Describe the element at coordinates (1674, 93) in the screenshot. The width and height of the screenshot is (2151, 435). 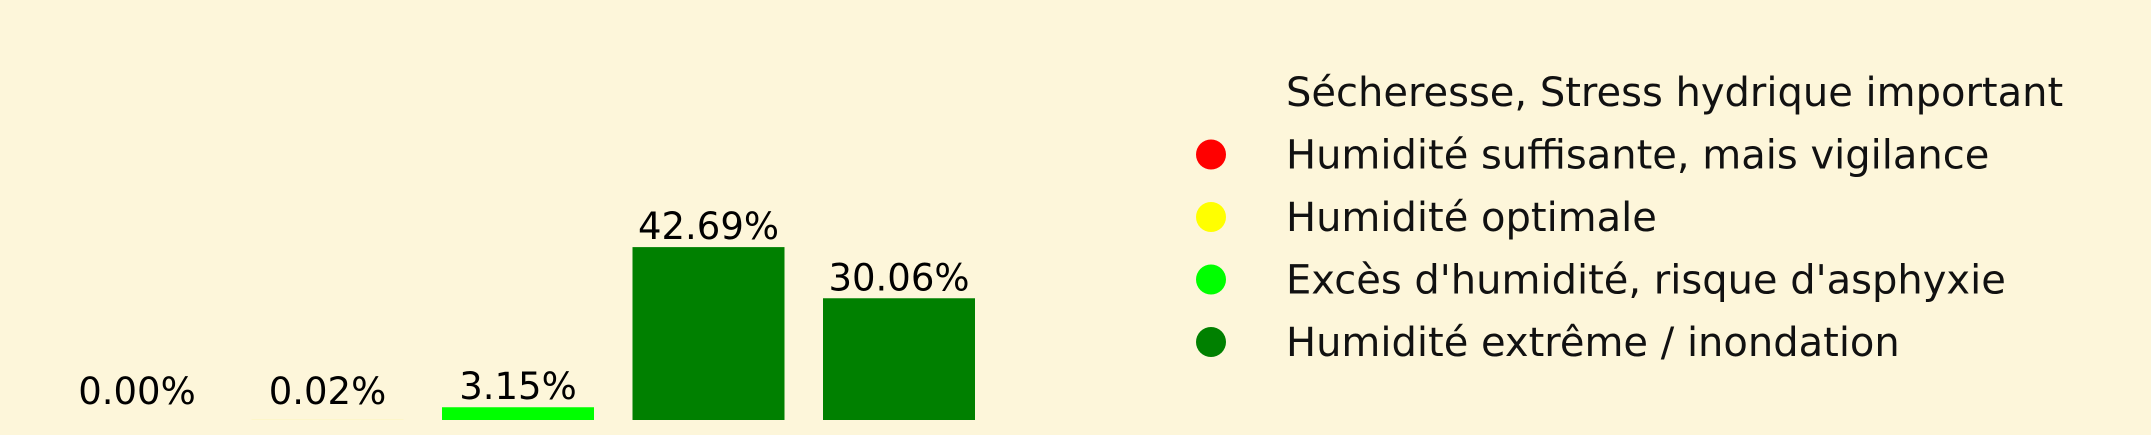
I see `legend-label-1: Sécheresse, Stress hydrique important` at that location.